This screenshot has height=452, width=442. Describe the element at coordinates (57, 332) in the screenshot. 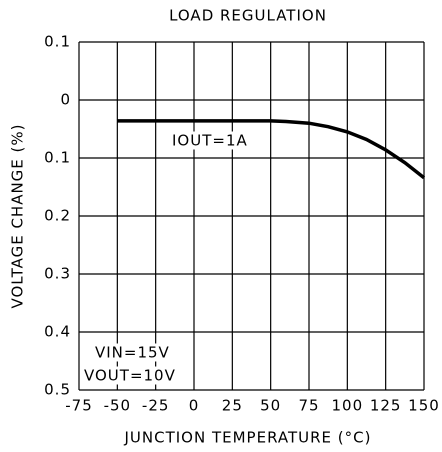

I see `y-tick-label: 0.4` at that location.